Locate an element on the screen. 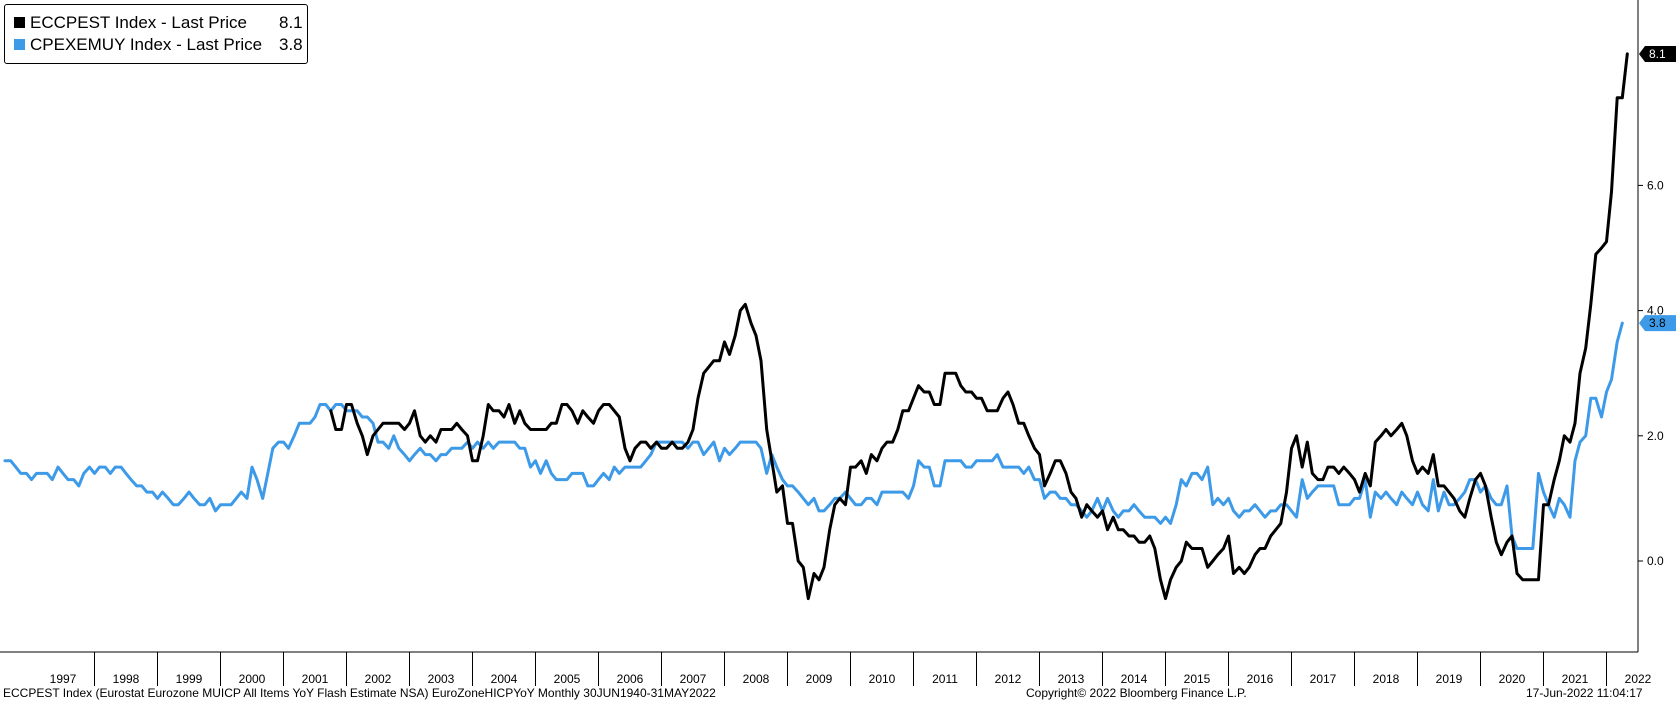 This screenshot has height=704, width=1676. x-tick-label: 2002 is located at coordinates (378, 679).